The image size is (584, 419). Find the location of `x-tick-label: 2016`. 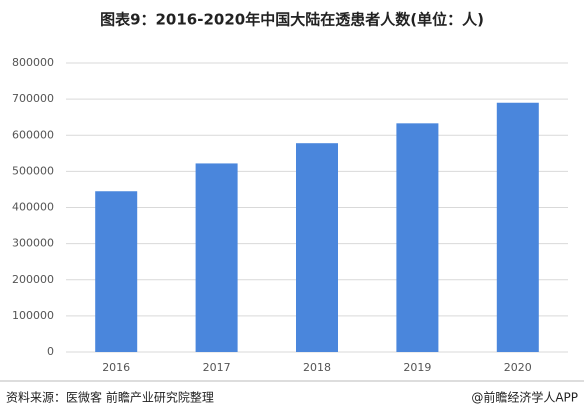

x-tick-label: 2016 is located at coordinates (116, 367).